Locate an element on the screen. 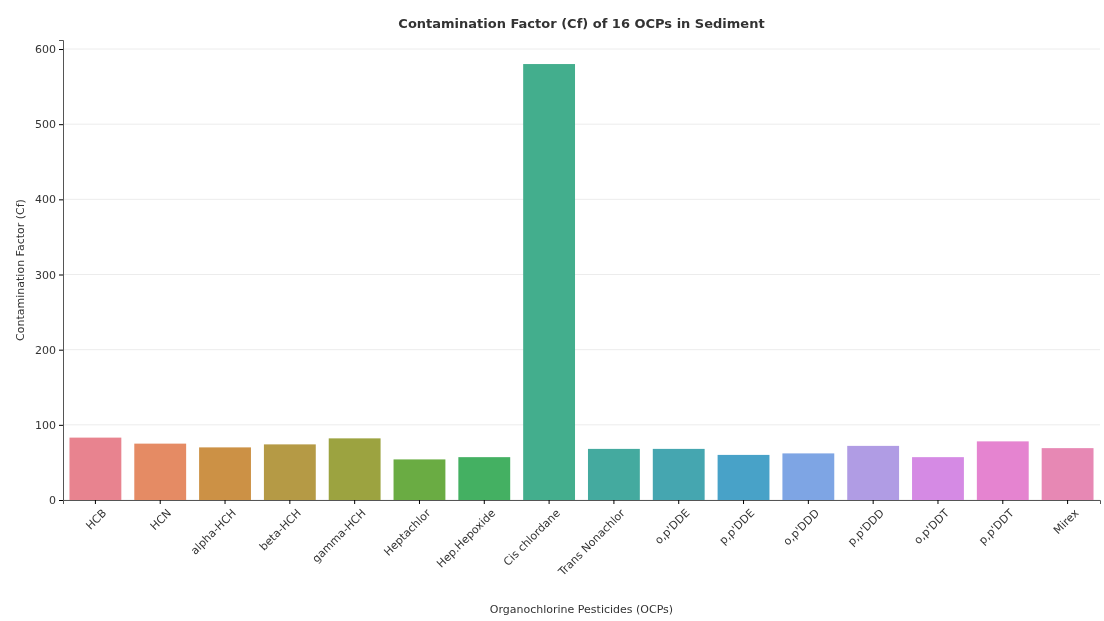 The height and width of the screenshot is (621, 1104). x-axis-title: Organochlorine Pesticides (OCPs) is located at coordinates (581, 609).